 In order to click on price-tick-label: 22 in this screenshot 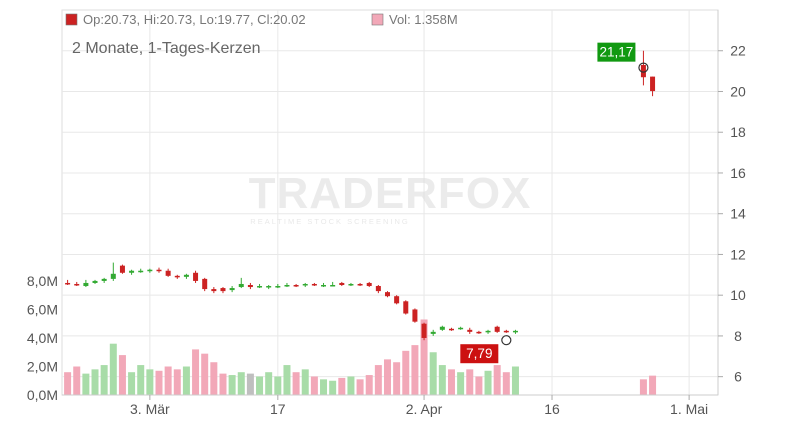, I will do `click(738, 51)`.